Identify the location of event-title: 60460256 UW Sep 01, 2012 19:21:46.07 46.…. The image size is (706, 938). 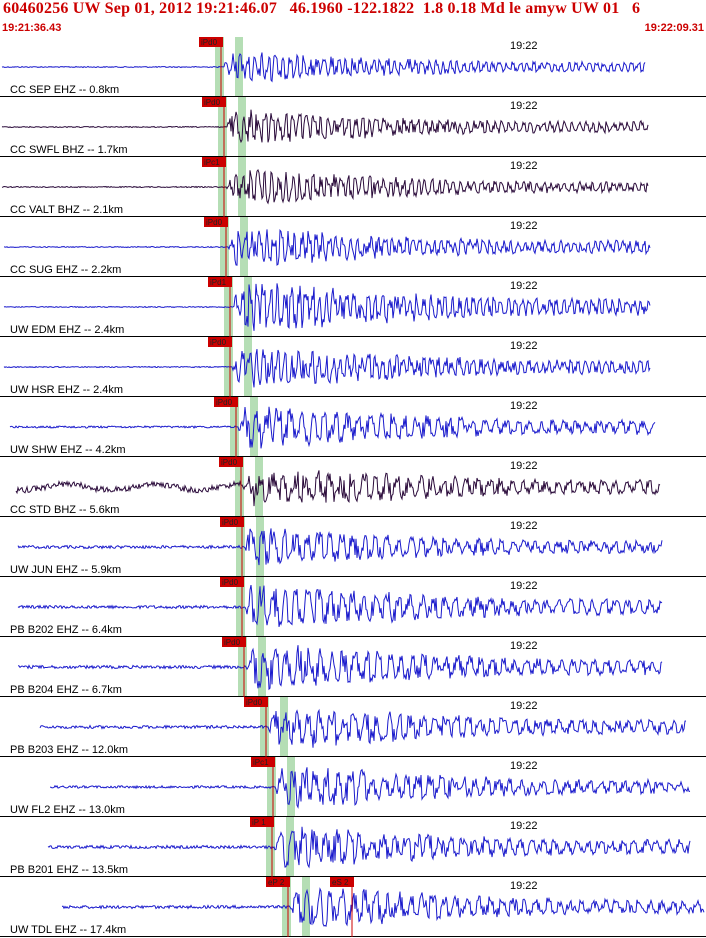
(322, 8).